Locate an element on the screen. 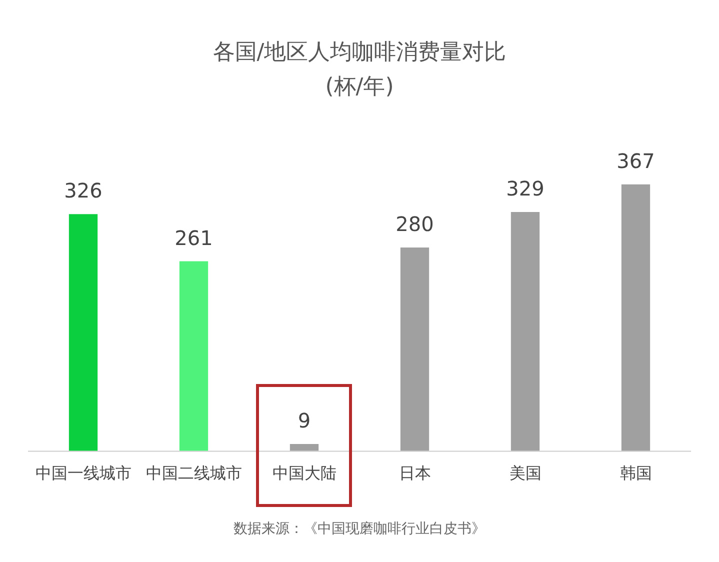  data-label: 9 is located at coordinates (304, 420).